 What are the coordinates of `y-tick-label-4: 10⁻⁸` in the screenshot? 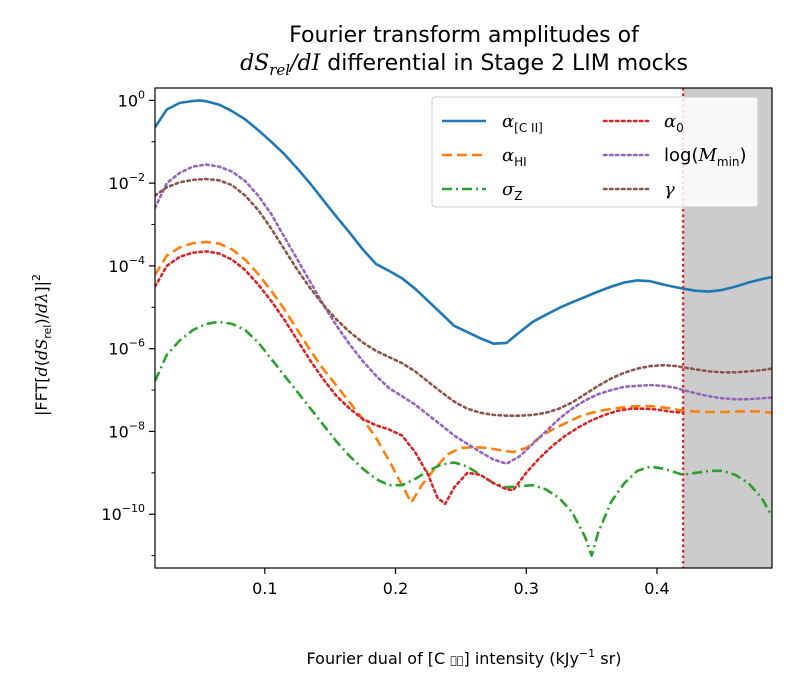 It's located at (126, 430).